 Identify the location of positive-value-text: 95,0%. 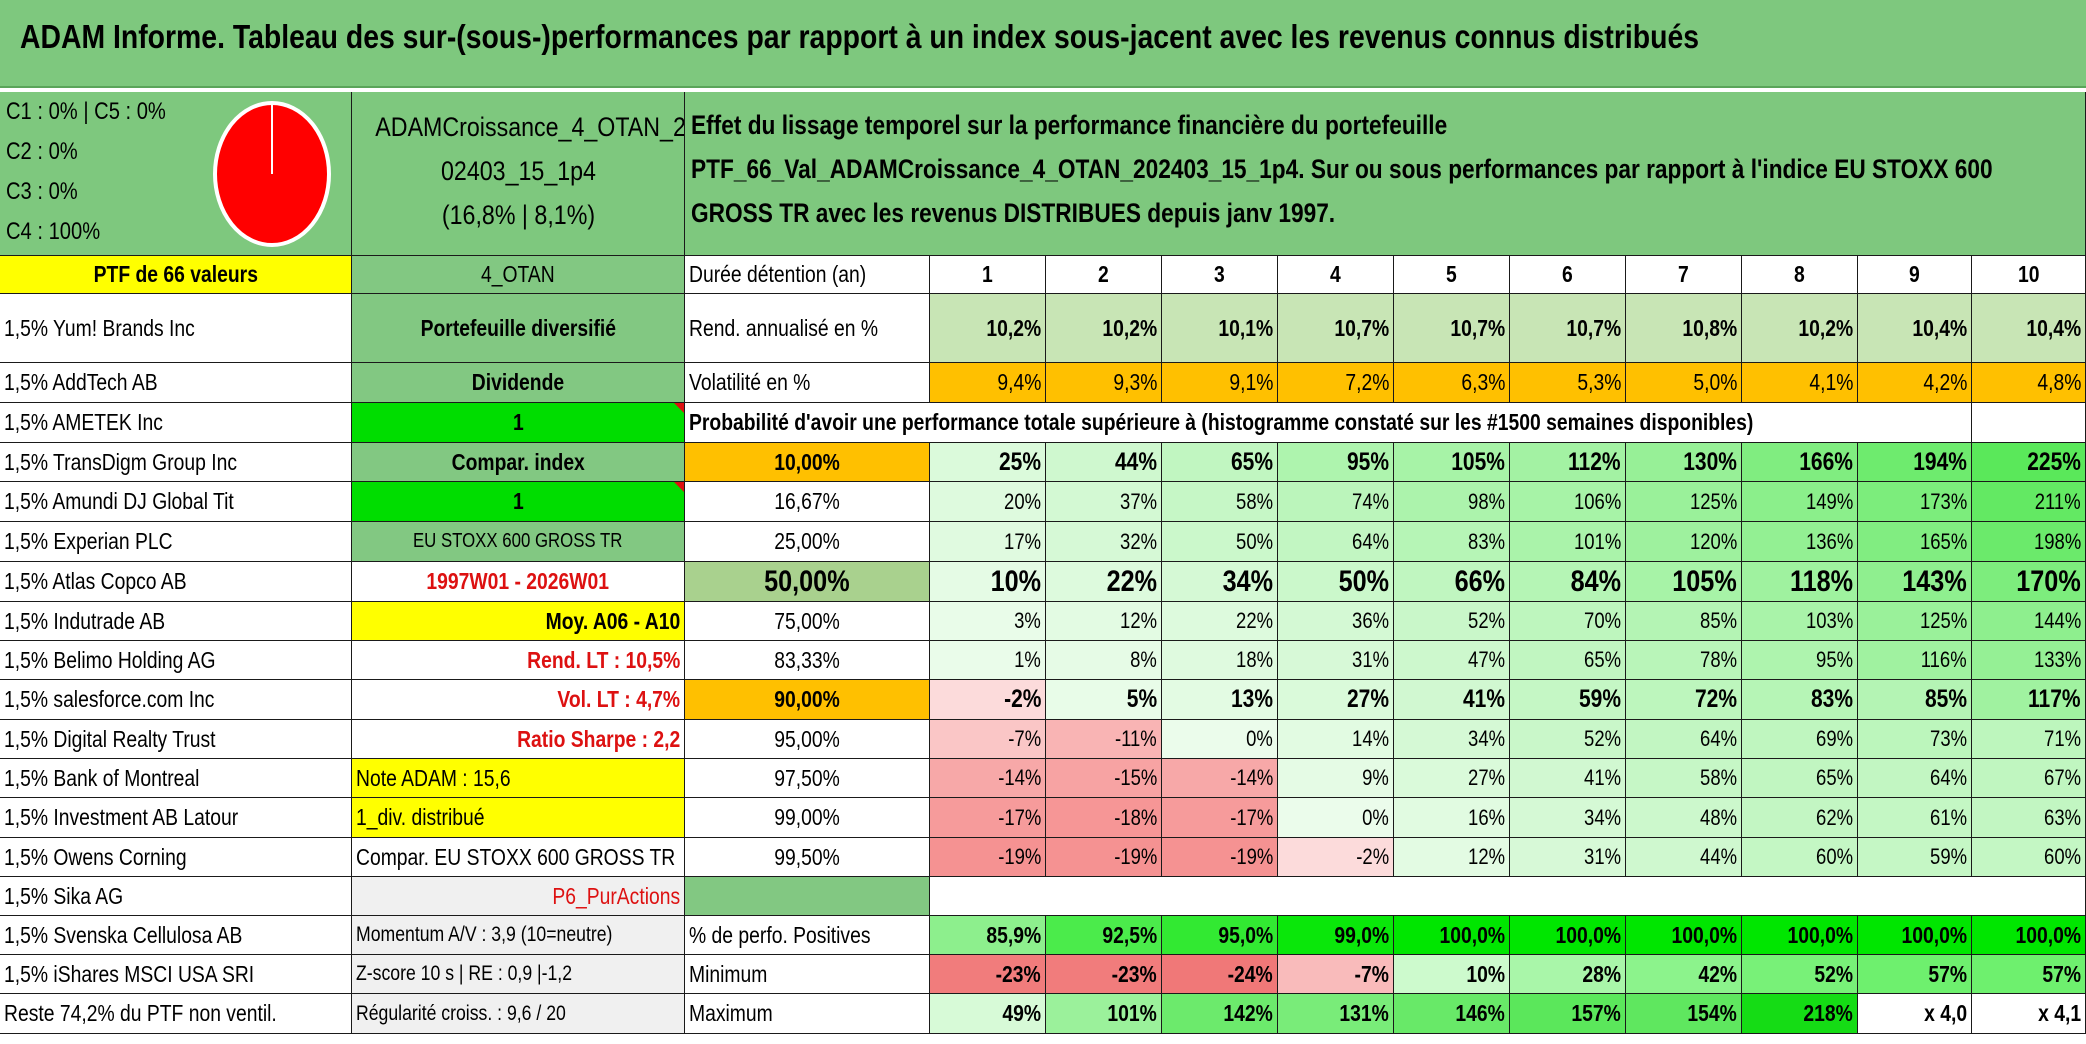
(1245, 934).